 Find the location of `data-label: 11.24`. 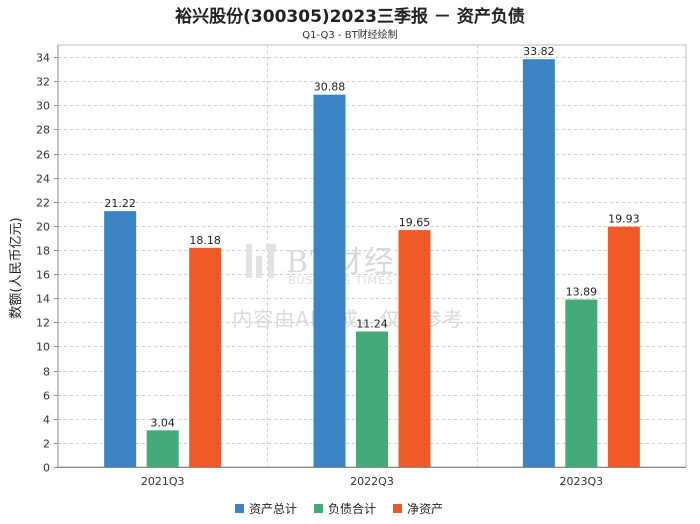

data-label: 11.24 is located at coordinates (372, 323).